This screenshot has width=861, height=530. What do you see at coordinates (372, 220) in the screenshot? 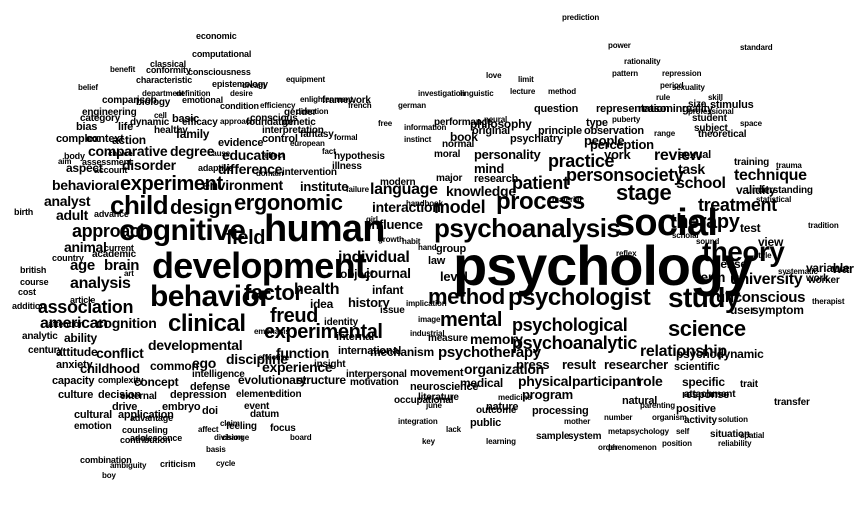
I see `word: girl` at bounding box center [372, 220].